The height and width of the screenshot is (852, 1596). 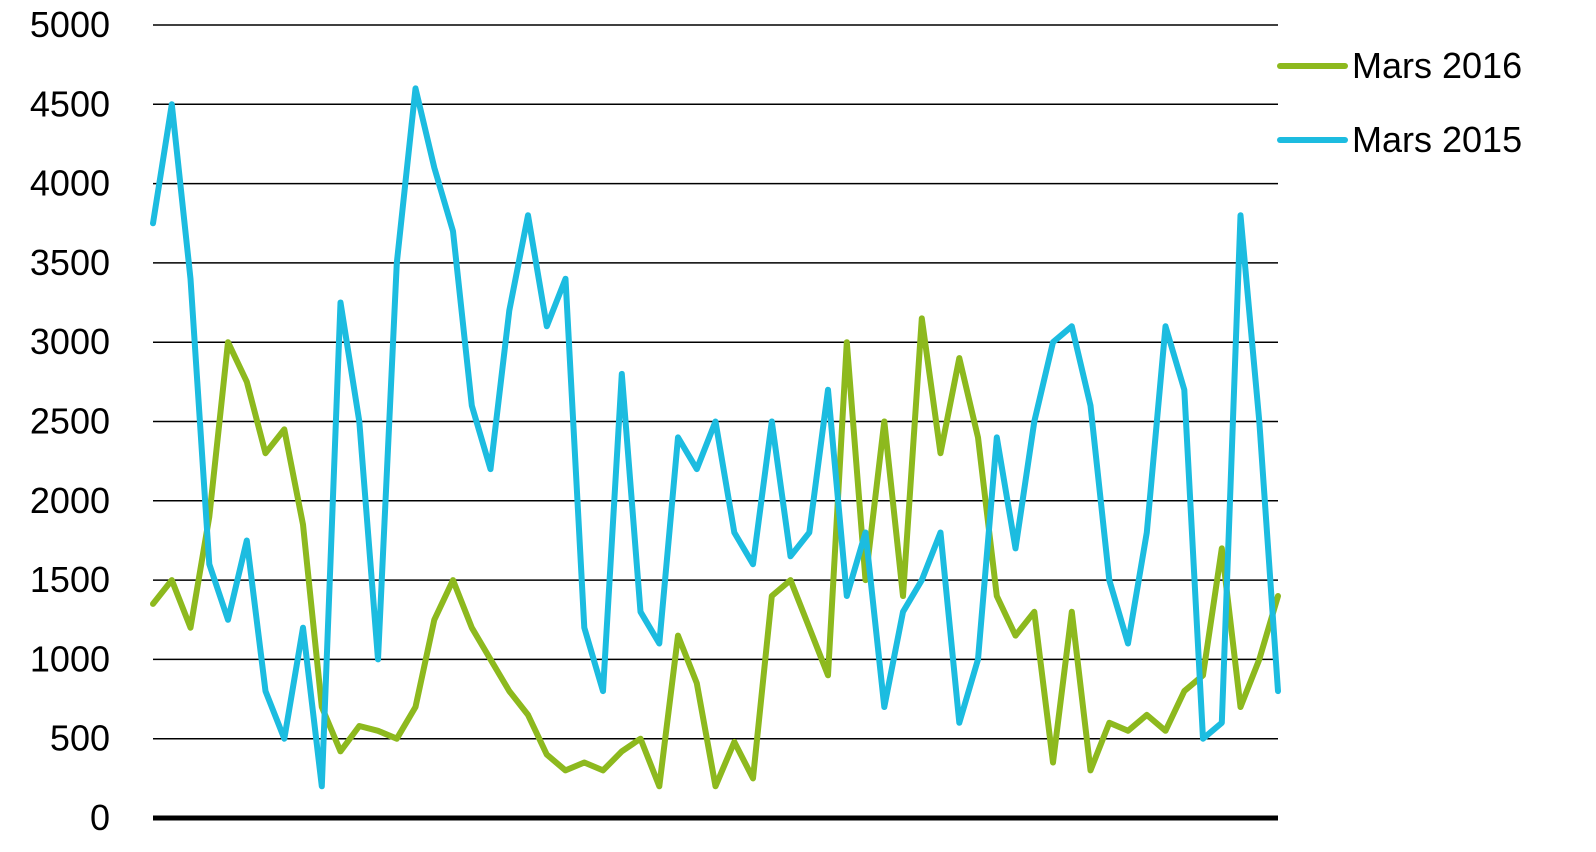 I want to click on y-axis-tick-labels: 0 500 1000 1500 2000 2500 3000 3500 4000 4500 5000, so click(x=70, y=421).